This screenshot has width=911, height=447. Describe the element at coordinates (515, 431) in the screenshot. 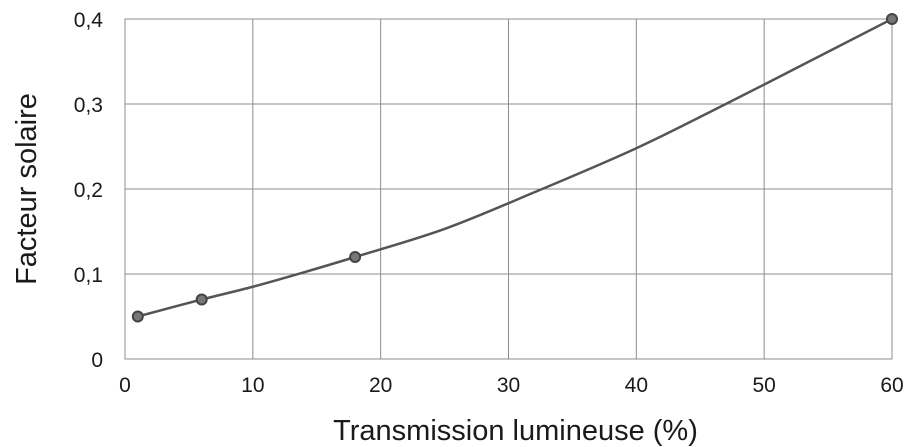

I see `x-axis-title: Transmission lumineuse (%)` at that location.